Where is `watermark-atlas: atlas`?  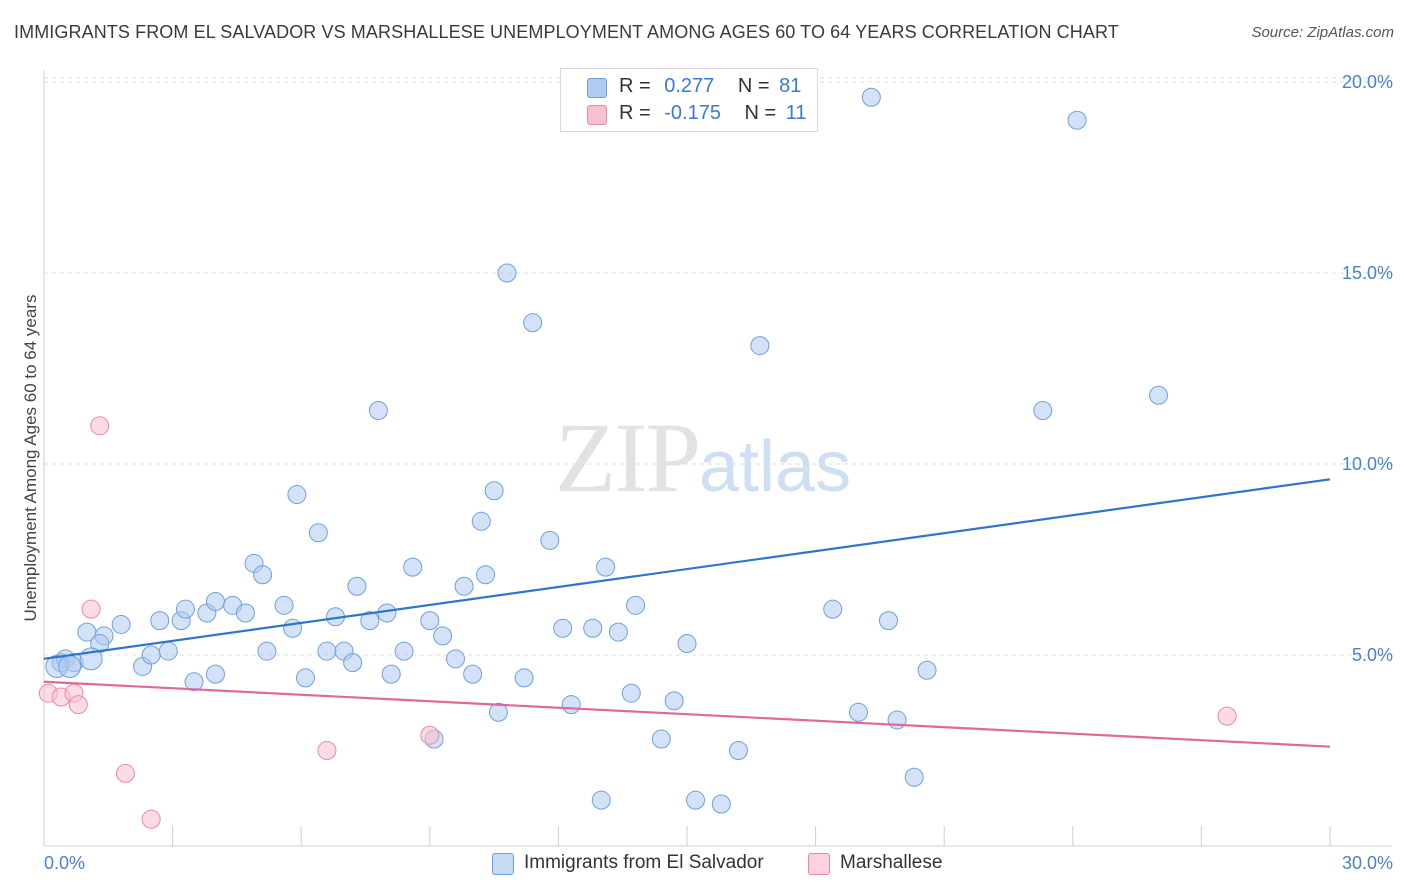 watermark-atlas: atlas is located at coordinates (775, 467).